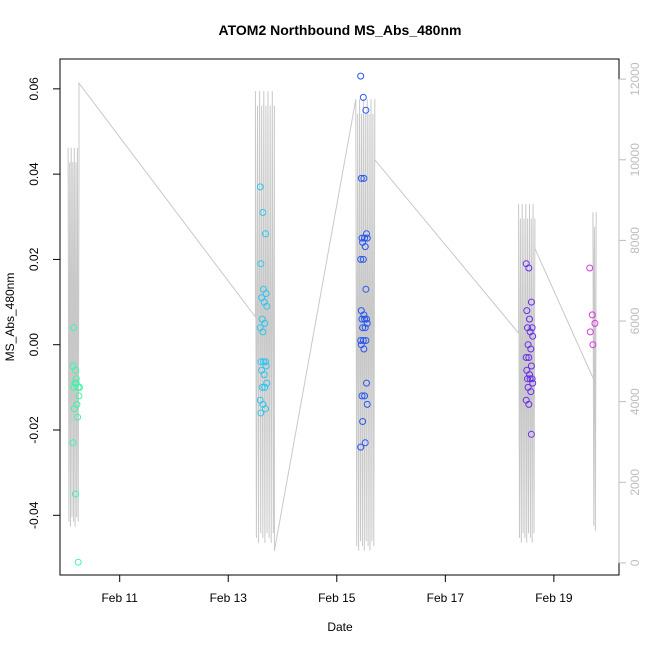  I want to click on chart-title: ATOM2 Northbound MS_Abs_480nm, so click(340, 30).